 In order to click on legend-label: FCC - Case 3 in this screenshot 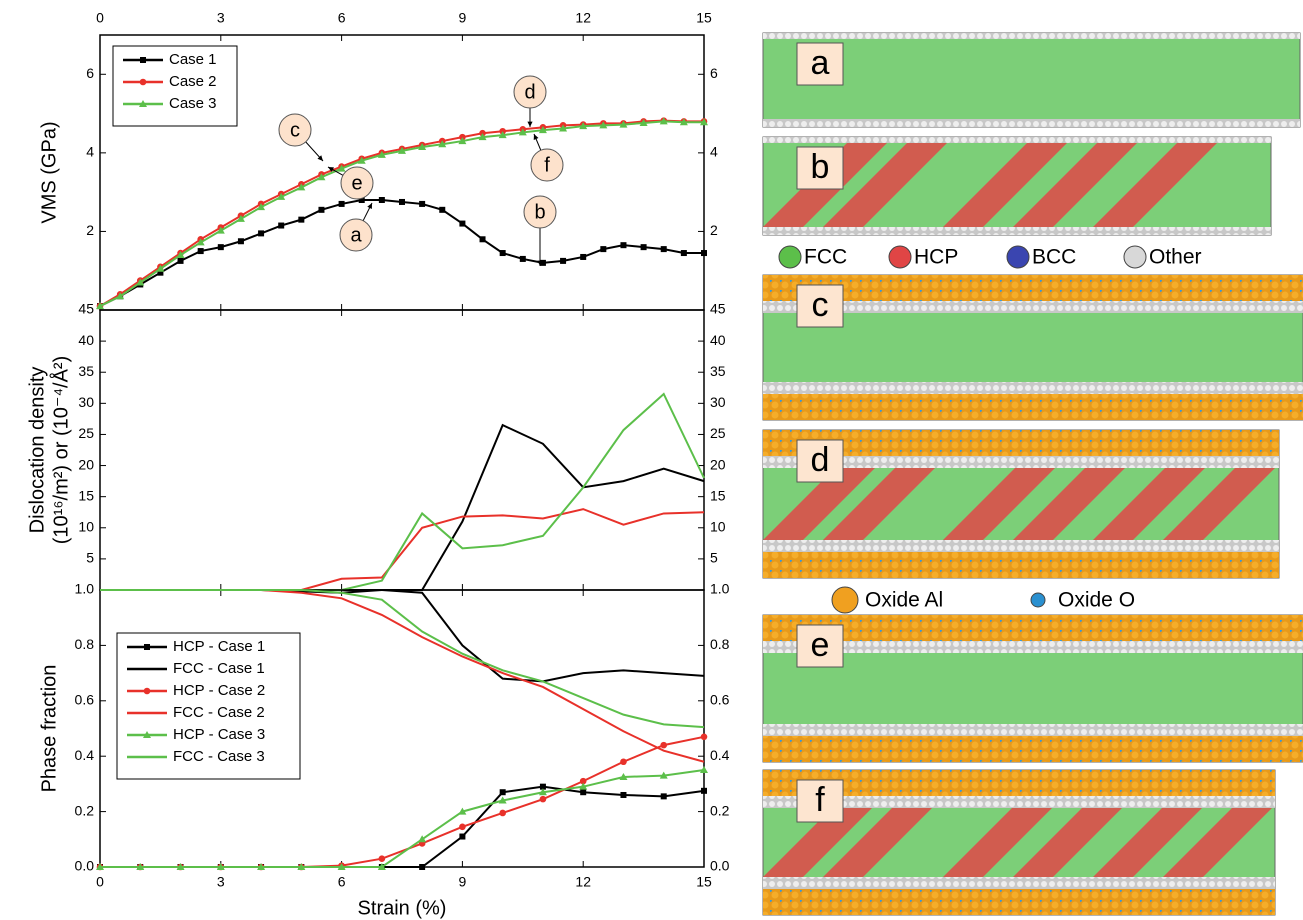, I will do `click(219, 756)`.